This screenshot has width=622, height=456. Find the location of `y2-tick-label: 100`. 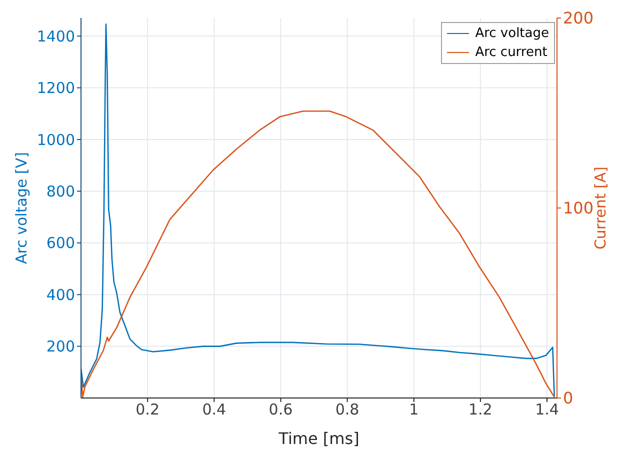

y2-tick-label: 100 is located at coordinates (578, 208).